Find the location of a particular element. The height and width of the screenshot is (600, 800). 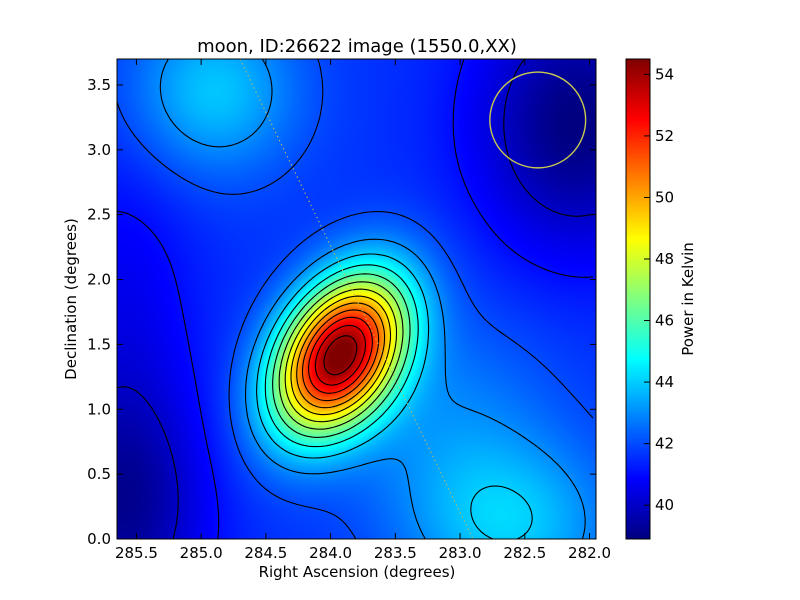

x-tick-label: 283.5 is located at coordinates (395, 553).